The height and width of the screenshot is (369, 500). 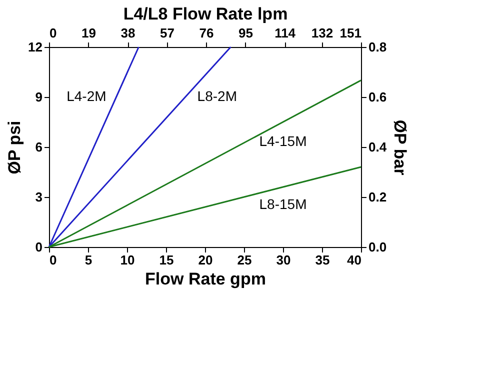 What do you see at coordinates (205, 260) in the screenshot?
I see `x-tick-label: 20` at bounding box center [205, 260].